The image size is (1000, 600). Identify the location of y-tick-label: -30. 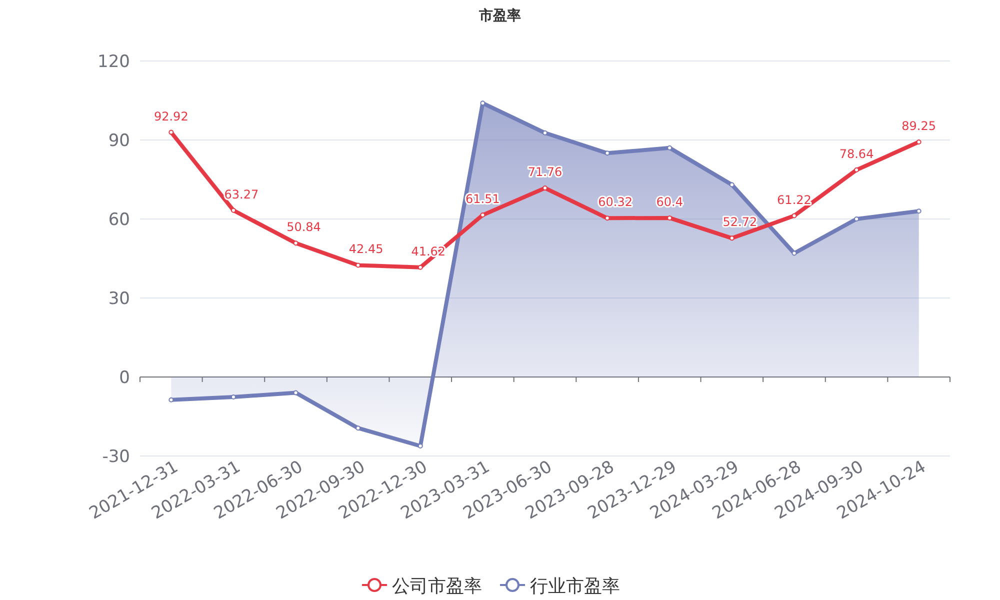
(116, 457).